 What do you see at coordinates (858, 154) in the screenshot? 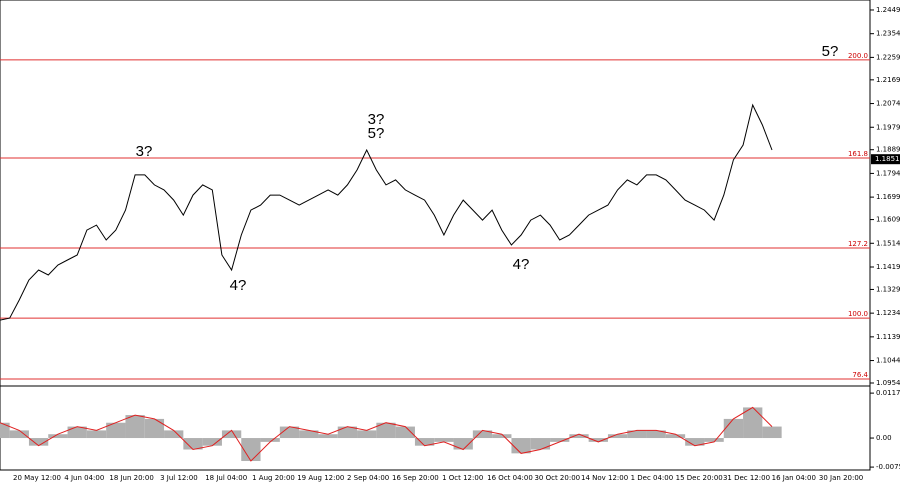
I see `fib-level-label: 161.8` at bounding box center [858, 154].